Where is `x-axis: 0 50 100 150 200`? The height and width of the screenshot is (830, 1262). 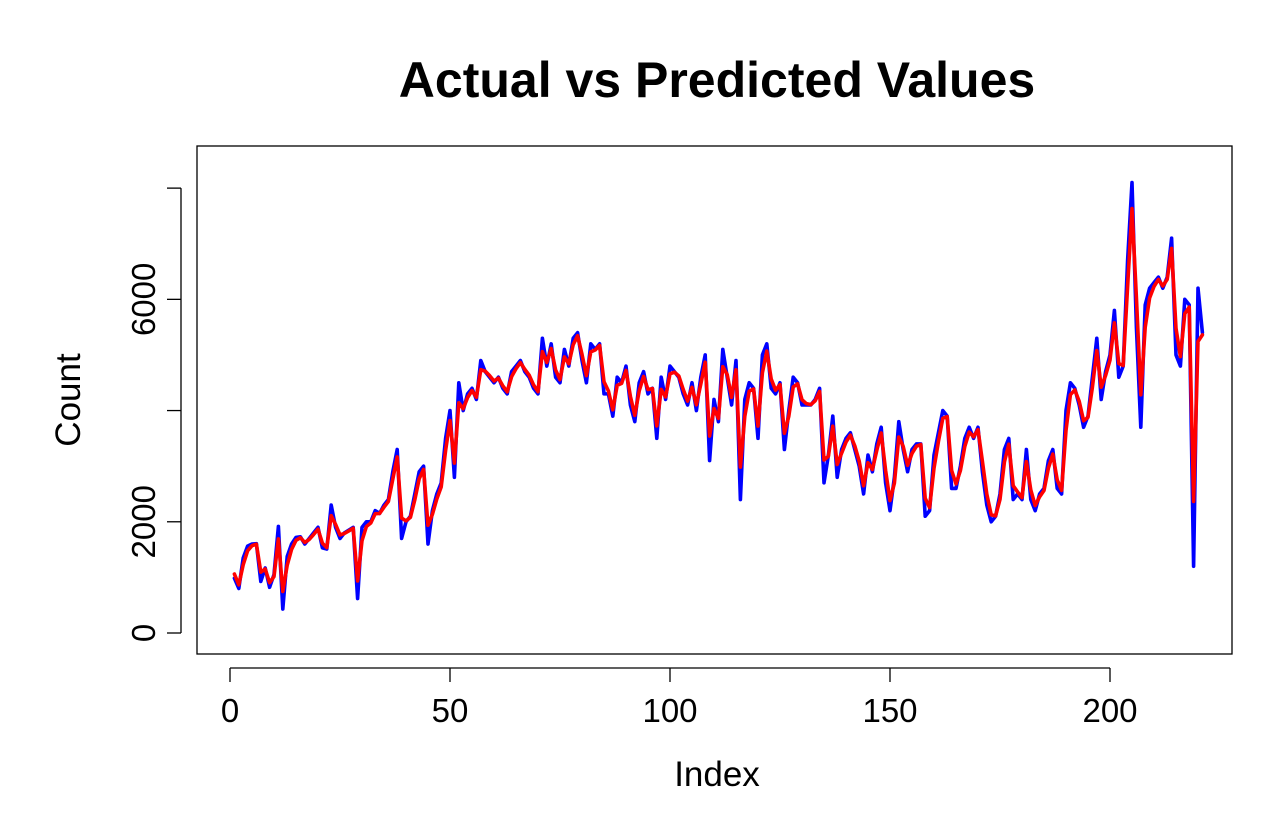 x-axis: 0 50 100 150 200 is located at coordinates (679, 698).